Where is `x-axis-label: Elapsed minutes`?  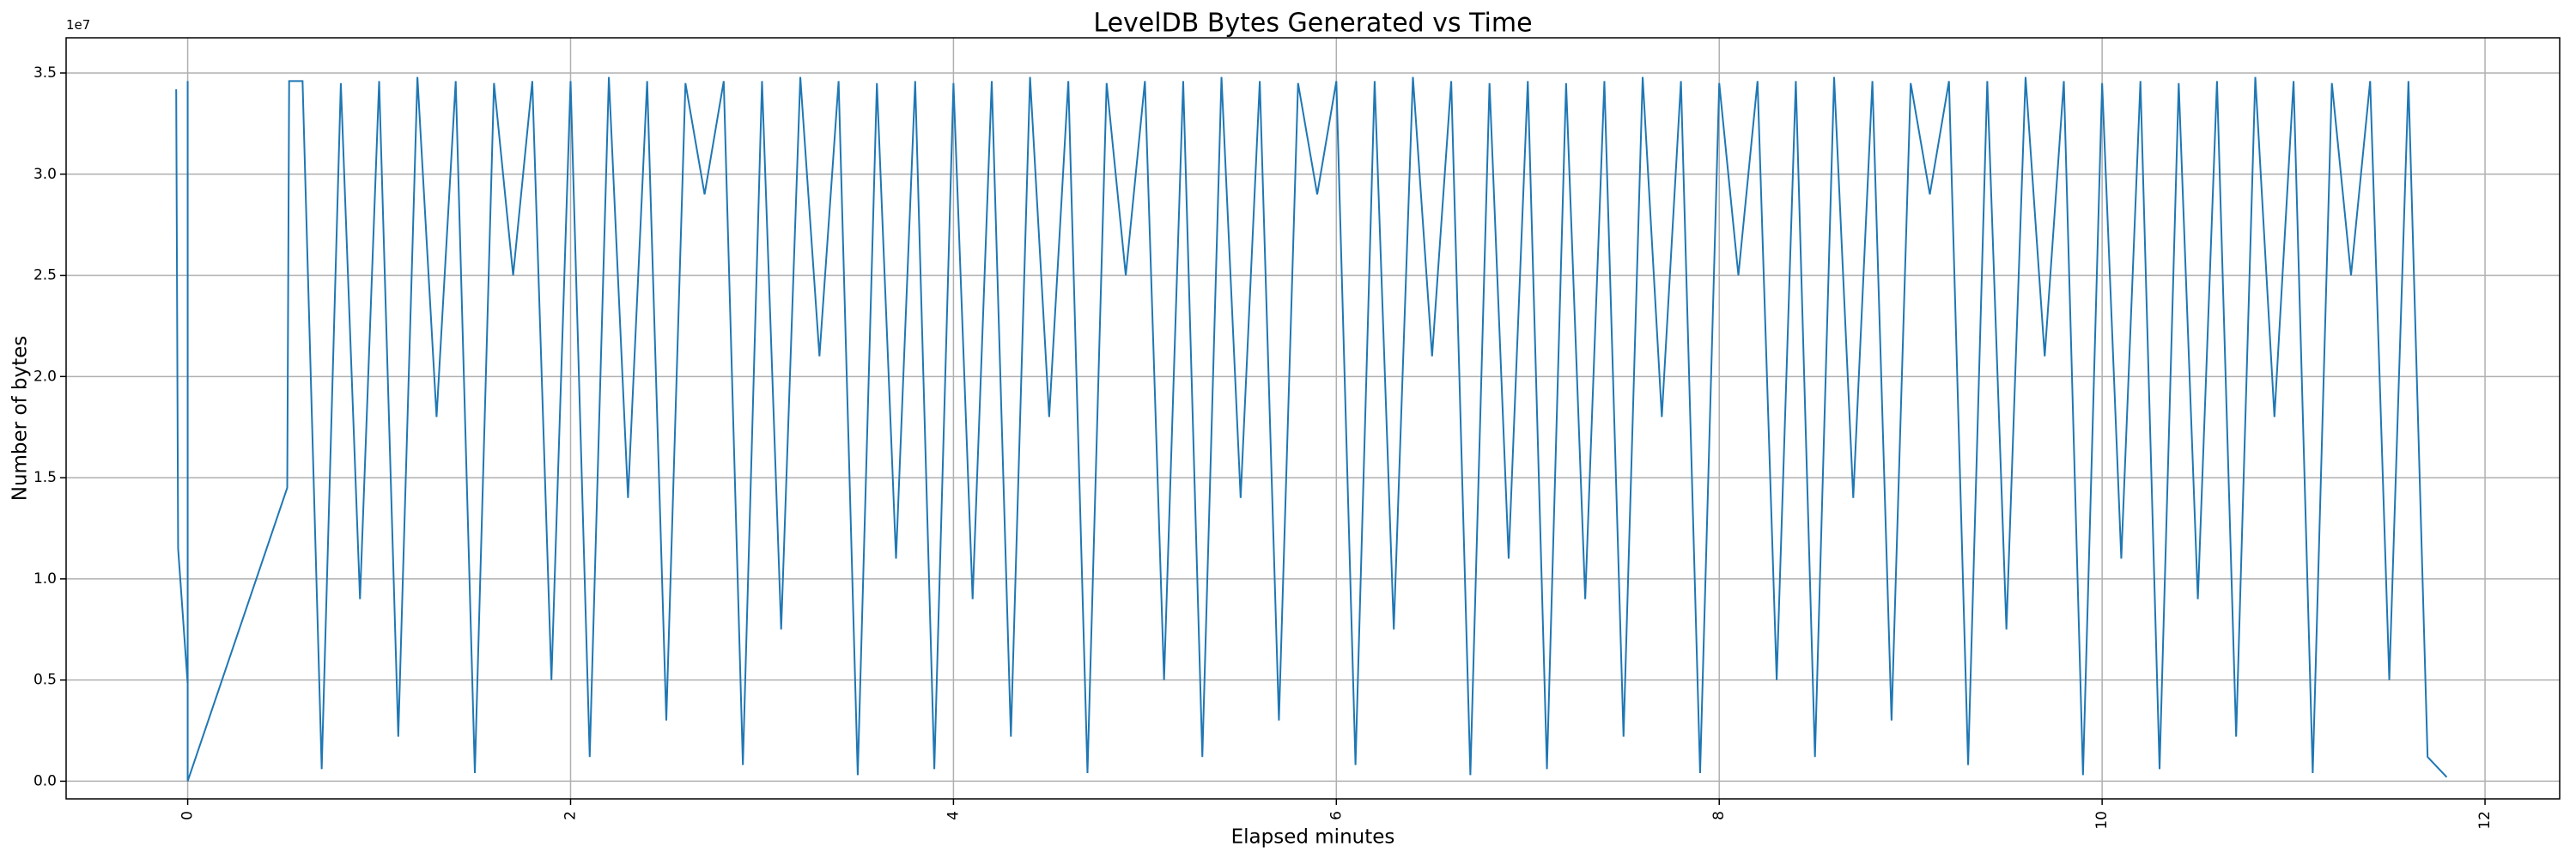
x-axis-label: Elapsed minutes is located at coordinates (1313, 837).